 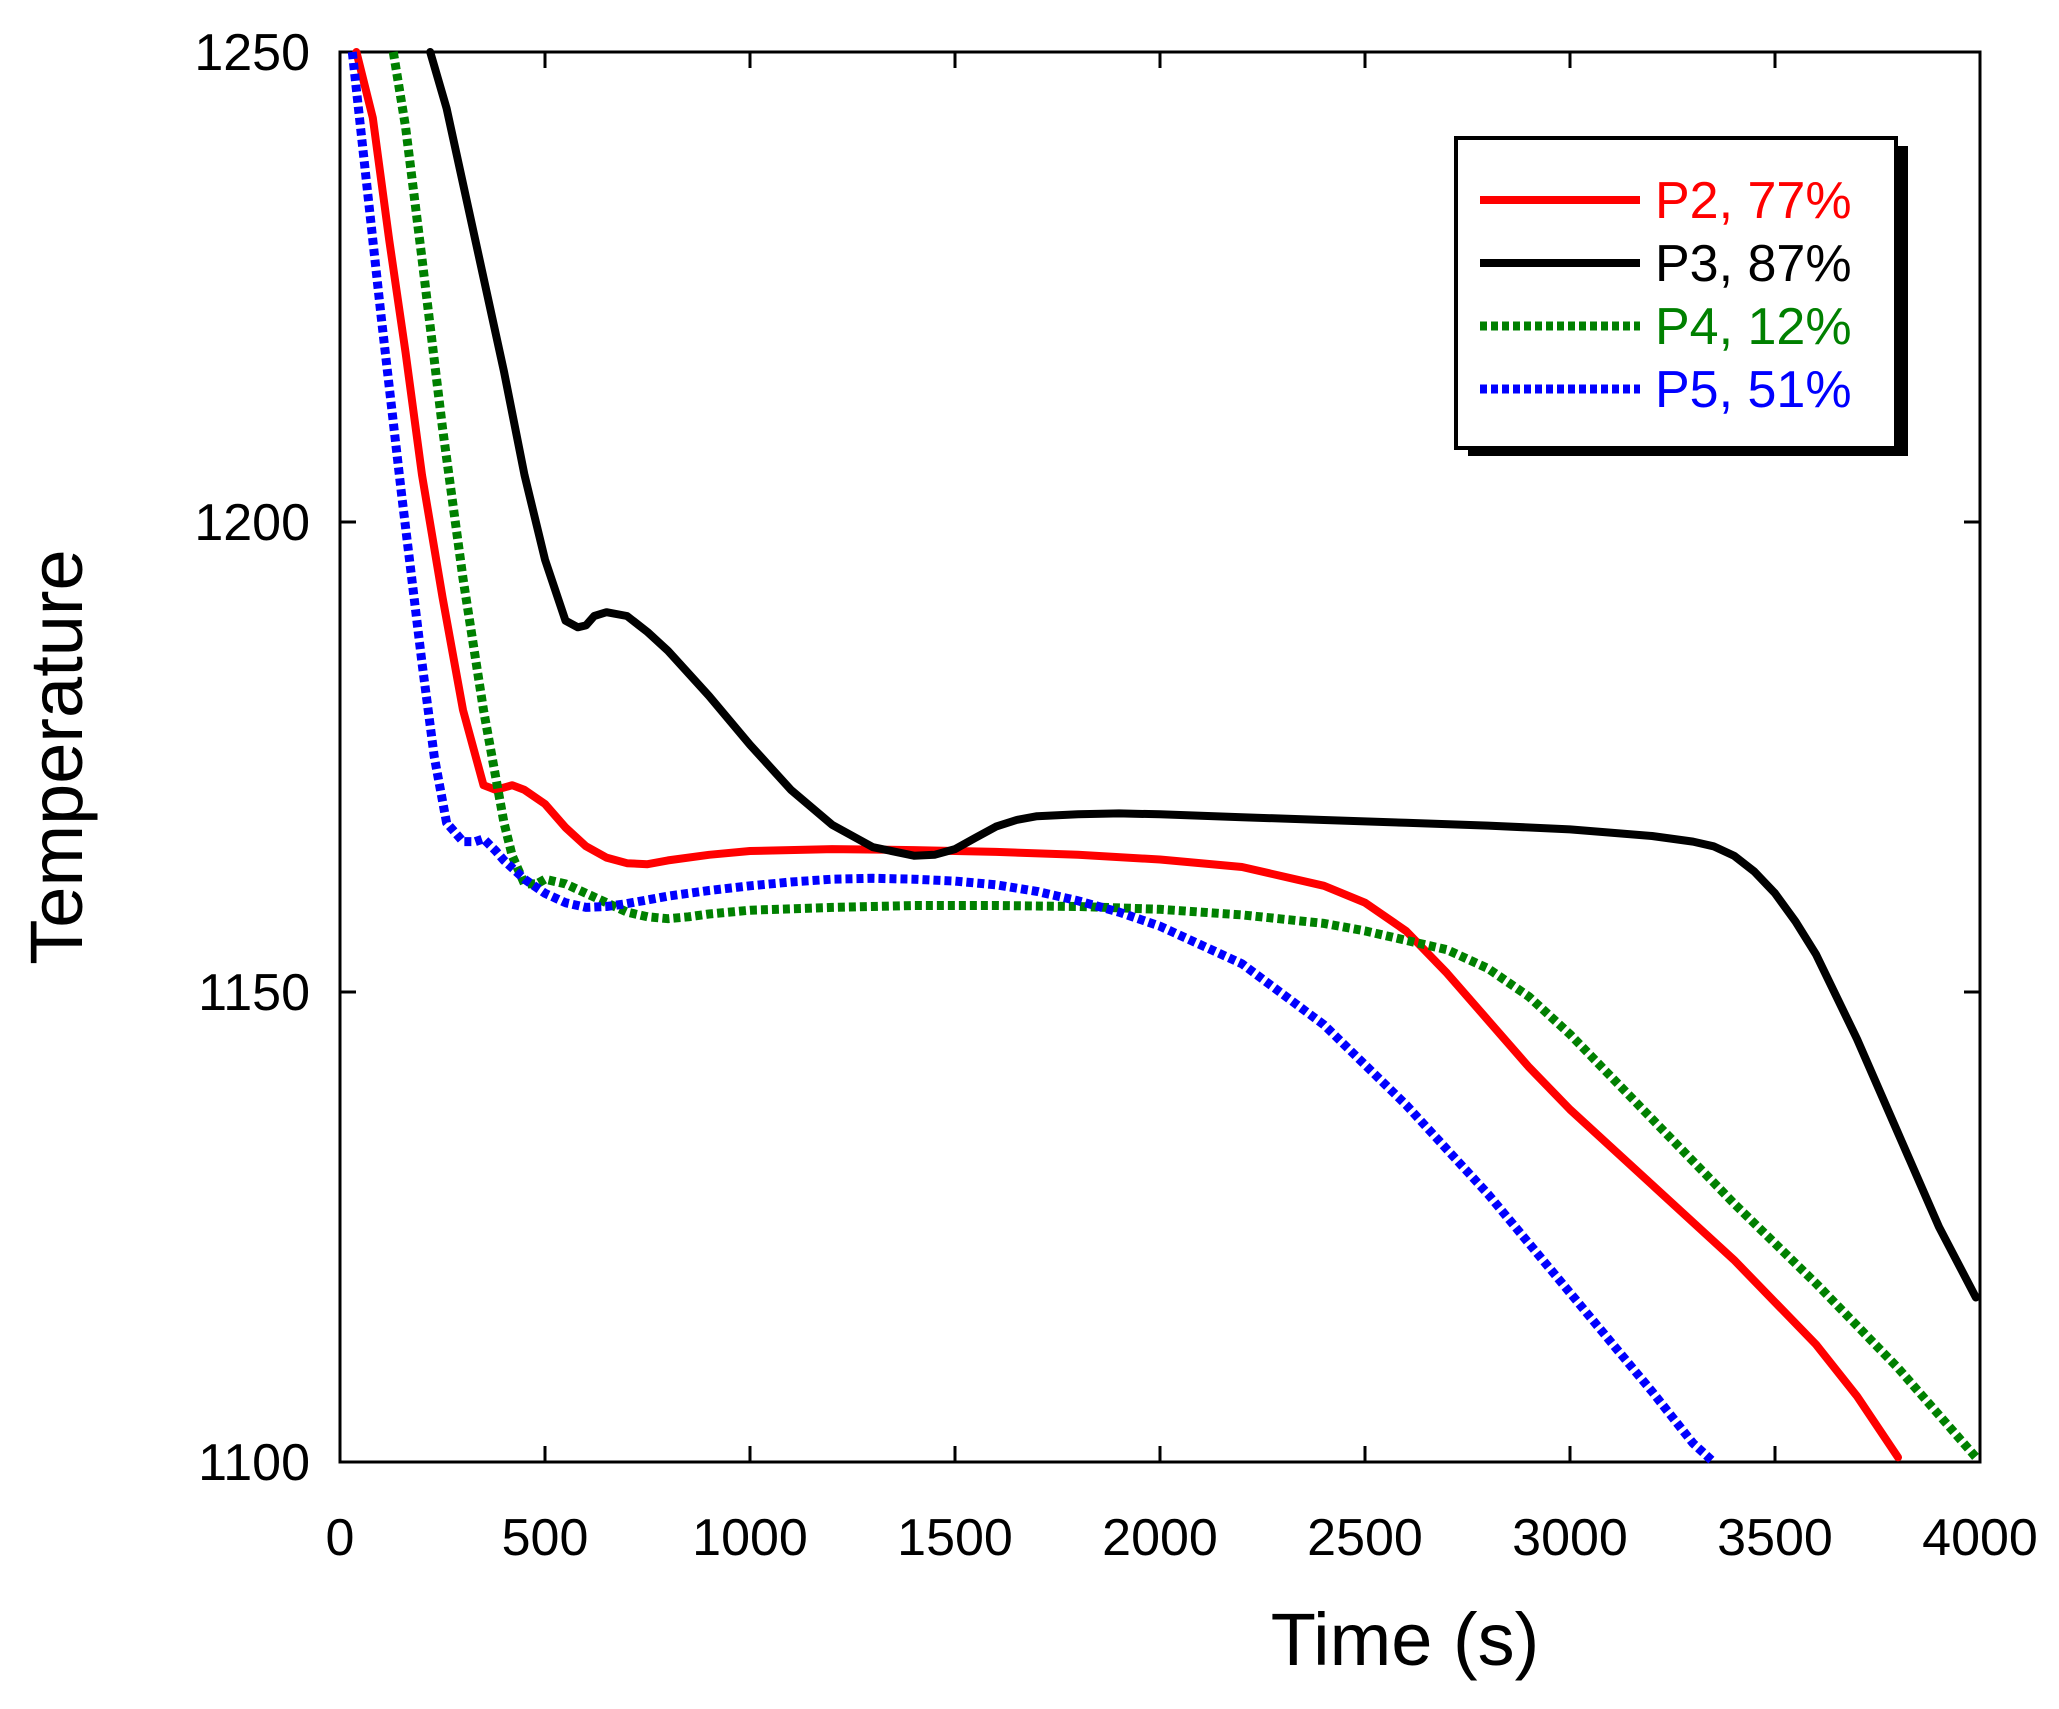 I want to click on legend-label-1: P2, 77%, so click(x=1753, y=201).